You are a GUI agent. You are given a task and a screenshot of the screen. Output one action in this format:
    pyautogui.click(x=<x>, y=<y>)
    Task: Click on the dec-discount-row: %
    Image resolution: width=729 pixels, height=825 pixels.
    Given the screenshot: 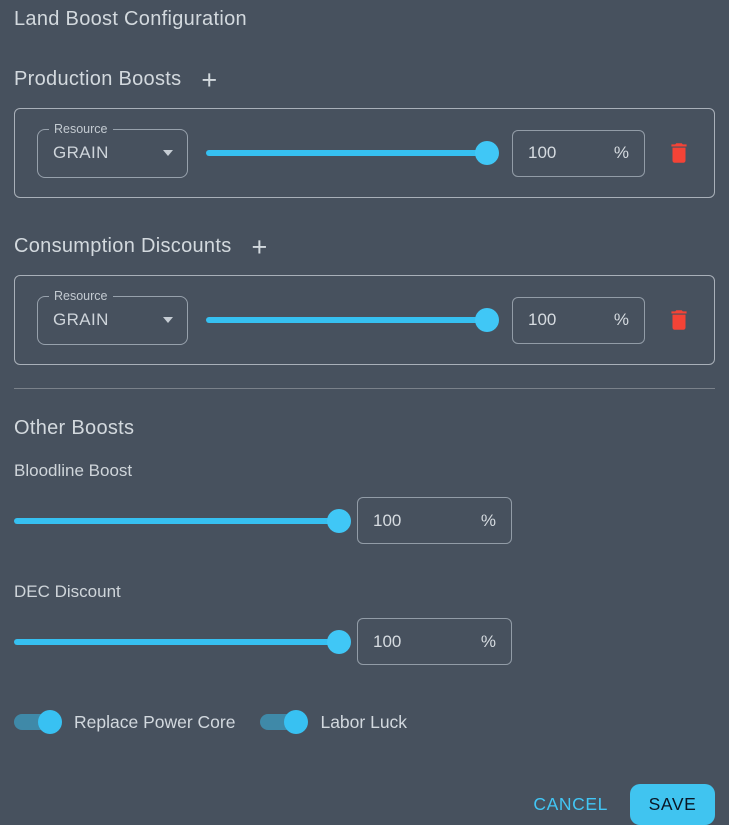 What is the action you would take?
    pyautogui.click(x=364, y=641)
    